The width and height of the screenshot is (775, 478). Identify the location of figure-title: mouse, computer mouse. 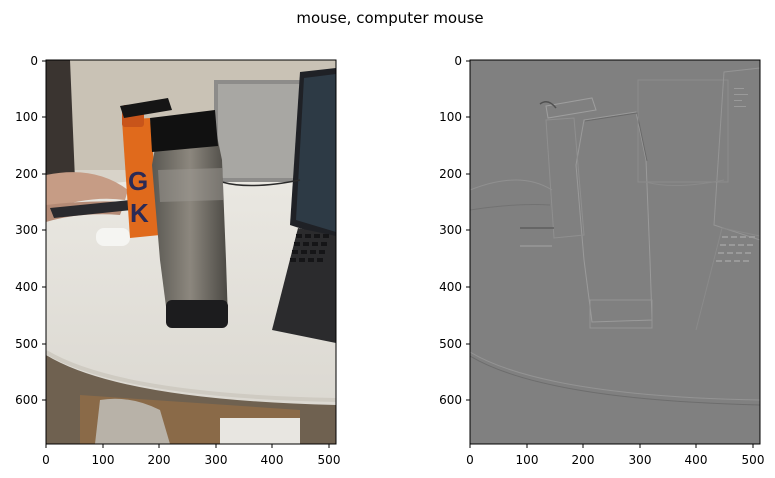
(389, 18).